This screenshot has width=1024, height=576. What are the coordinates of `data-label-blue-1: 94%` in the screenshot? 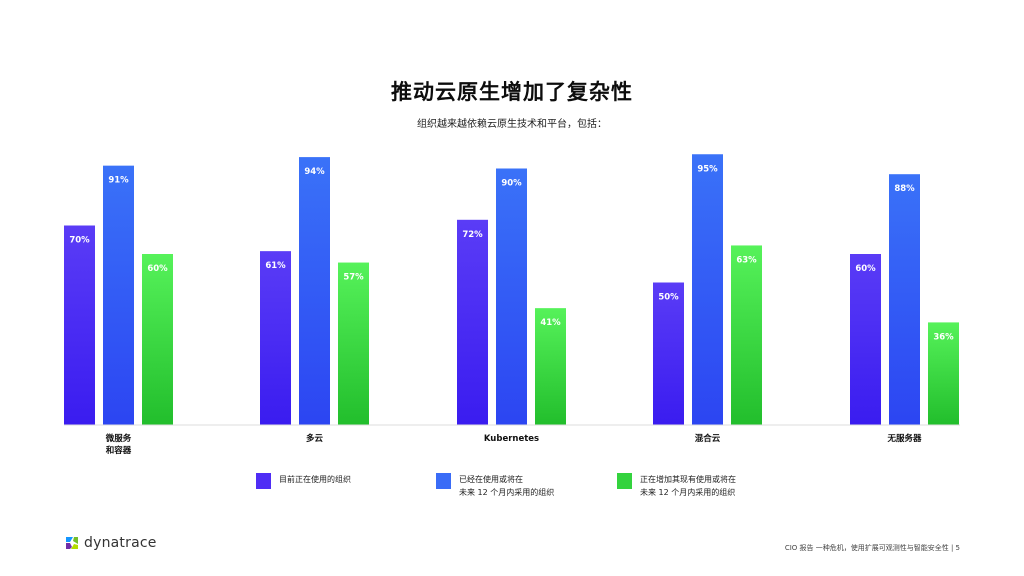 It's located at (314, 172).